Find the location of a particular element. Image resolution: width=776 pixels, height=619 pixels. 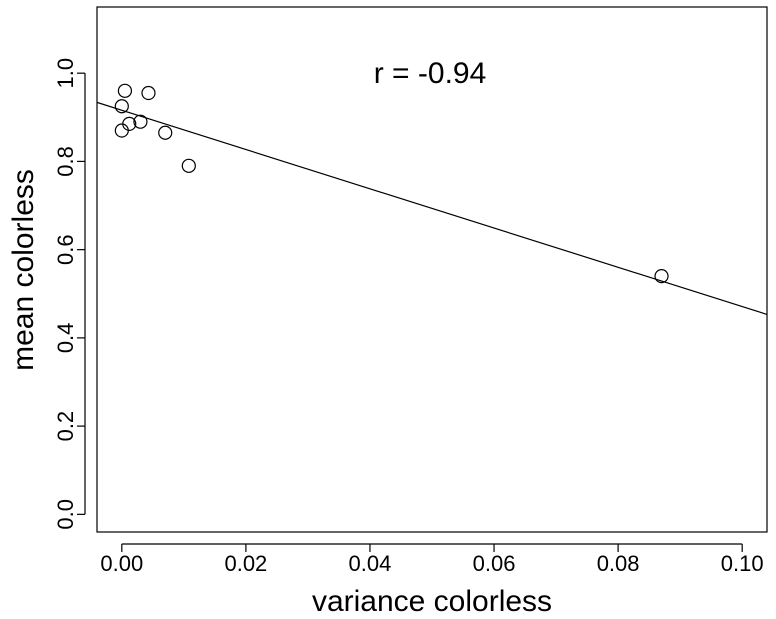

correlation-annotation: r = -0.94 is located at coordinates (430, 73).